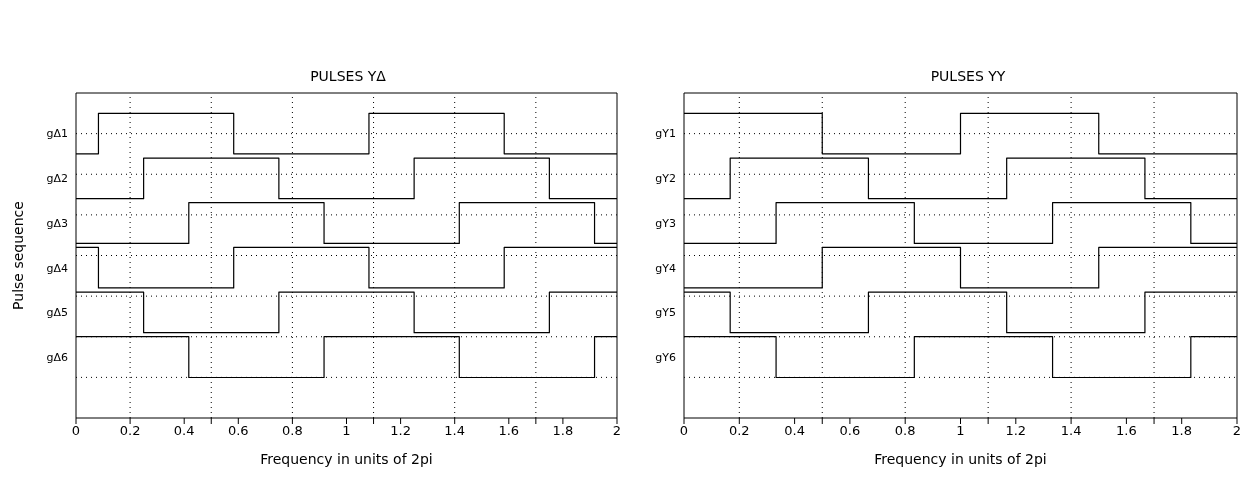  I want to click on y-axis-title: Pulse sequence, so click(17, 255).